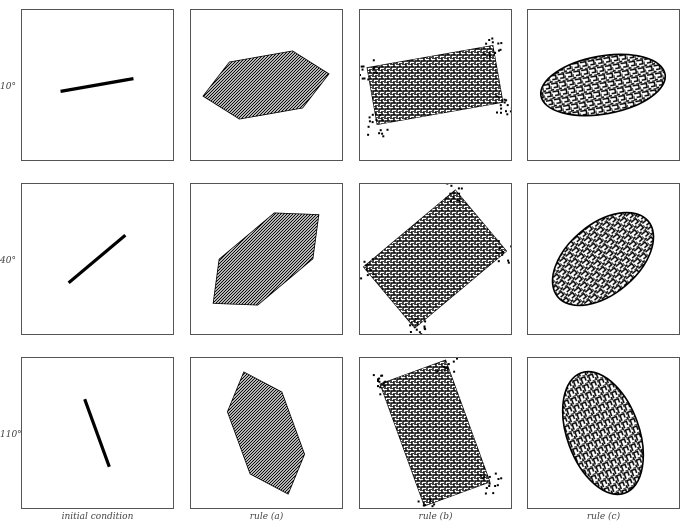 This screenshot has height=528, width=691. I want to click on panel-rounded-blob-110deg, so click(603, 433).